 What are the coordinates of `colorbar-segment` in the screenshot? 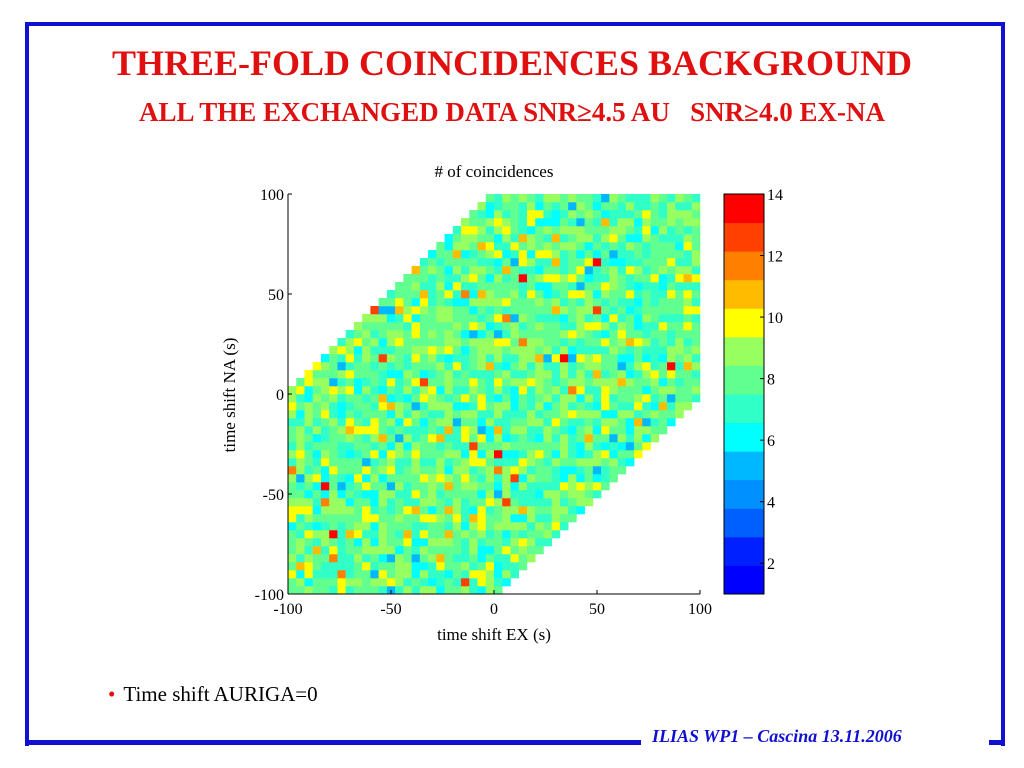 It's located at (744, 351).